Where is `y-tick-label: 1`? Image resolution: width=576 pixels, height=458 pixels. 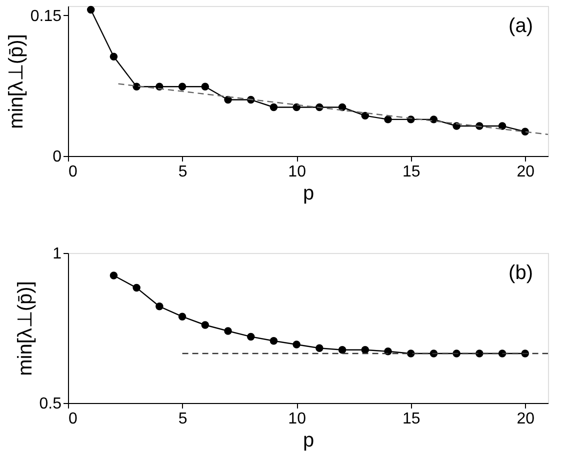
y-tick-label: 1 is located at coordinates (57, 254).